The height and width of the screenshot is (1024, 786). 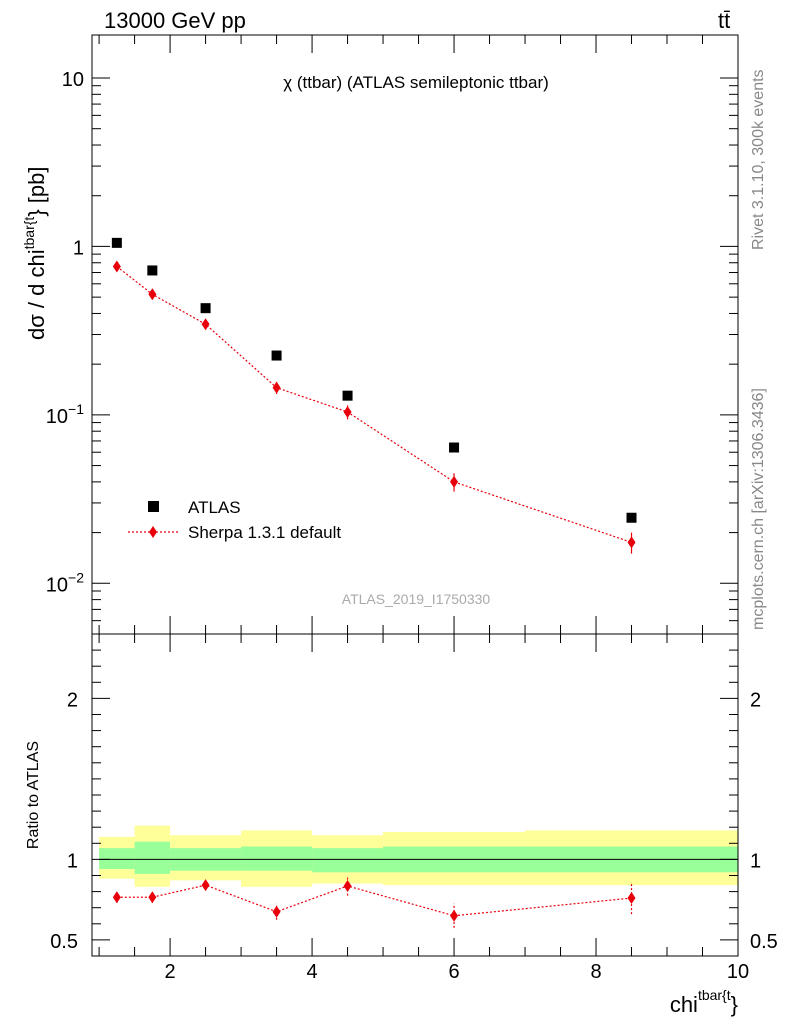 I want to click on y-axis-label-superscript: tbar{t, so click(x=29, y=233).